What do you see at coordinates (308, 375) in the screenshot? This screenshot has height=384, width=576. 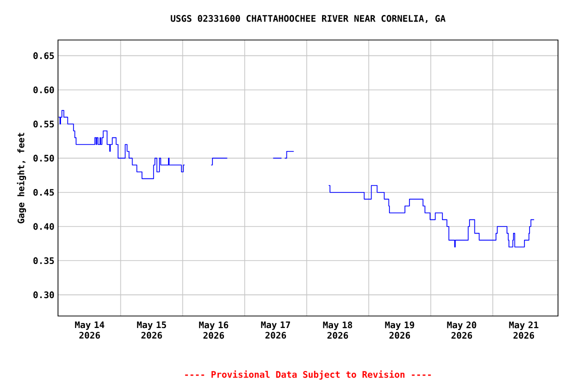 I see `text: ---- Provisional Data Subject to Revision ----` at bounding box center [308, 375].